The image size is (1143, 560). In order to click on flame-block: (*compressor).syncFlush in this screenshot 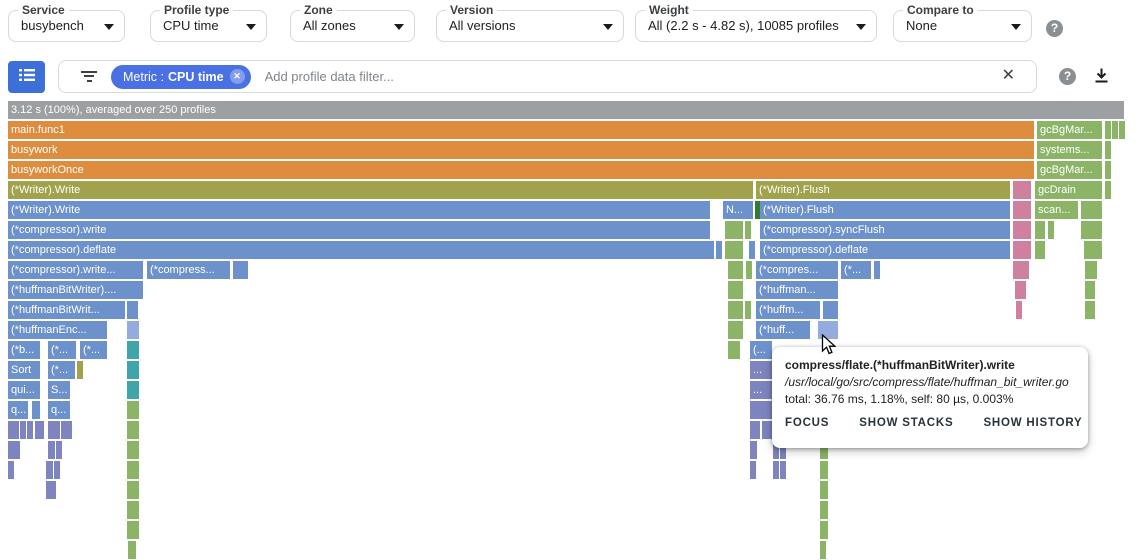, I will do `click(885, 230)`.